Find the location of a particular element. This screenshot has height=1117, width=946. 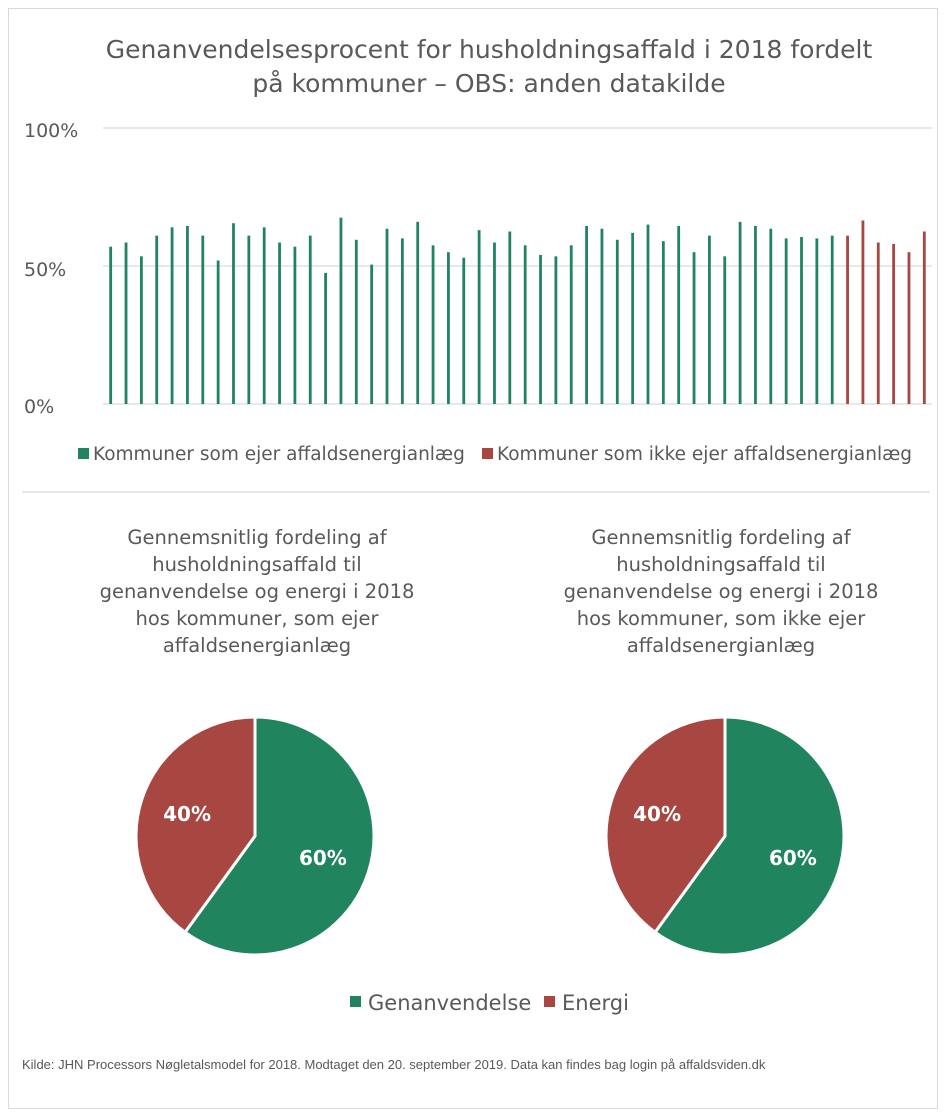

pie-right-title-line-4: hos kommuner, som ikke ejer is located at coordinates (721, 618).